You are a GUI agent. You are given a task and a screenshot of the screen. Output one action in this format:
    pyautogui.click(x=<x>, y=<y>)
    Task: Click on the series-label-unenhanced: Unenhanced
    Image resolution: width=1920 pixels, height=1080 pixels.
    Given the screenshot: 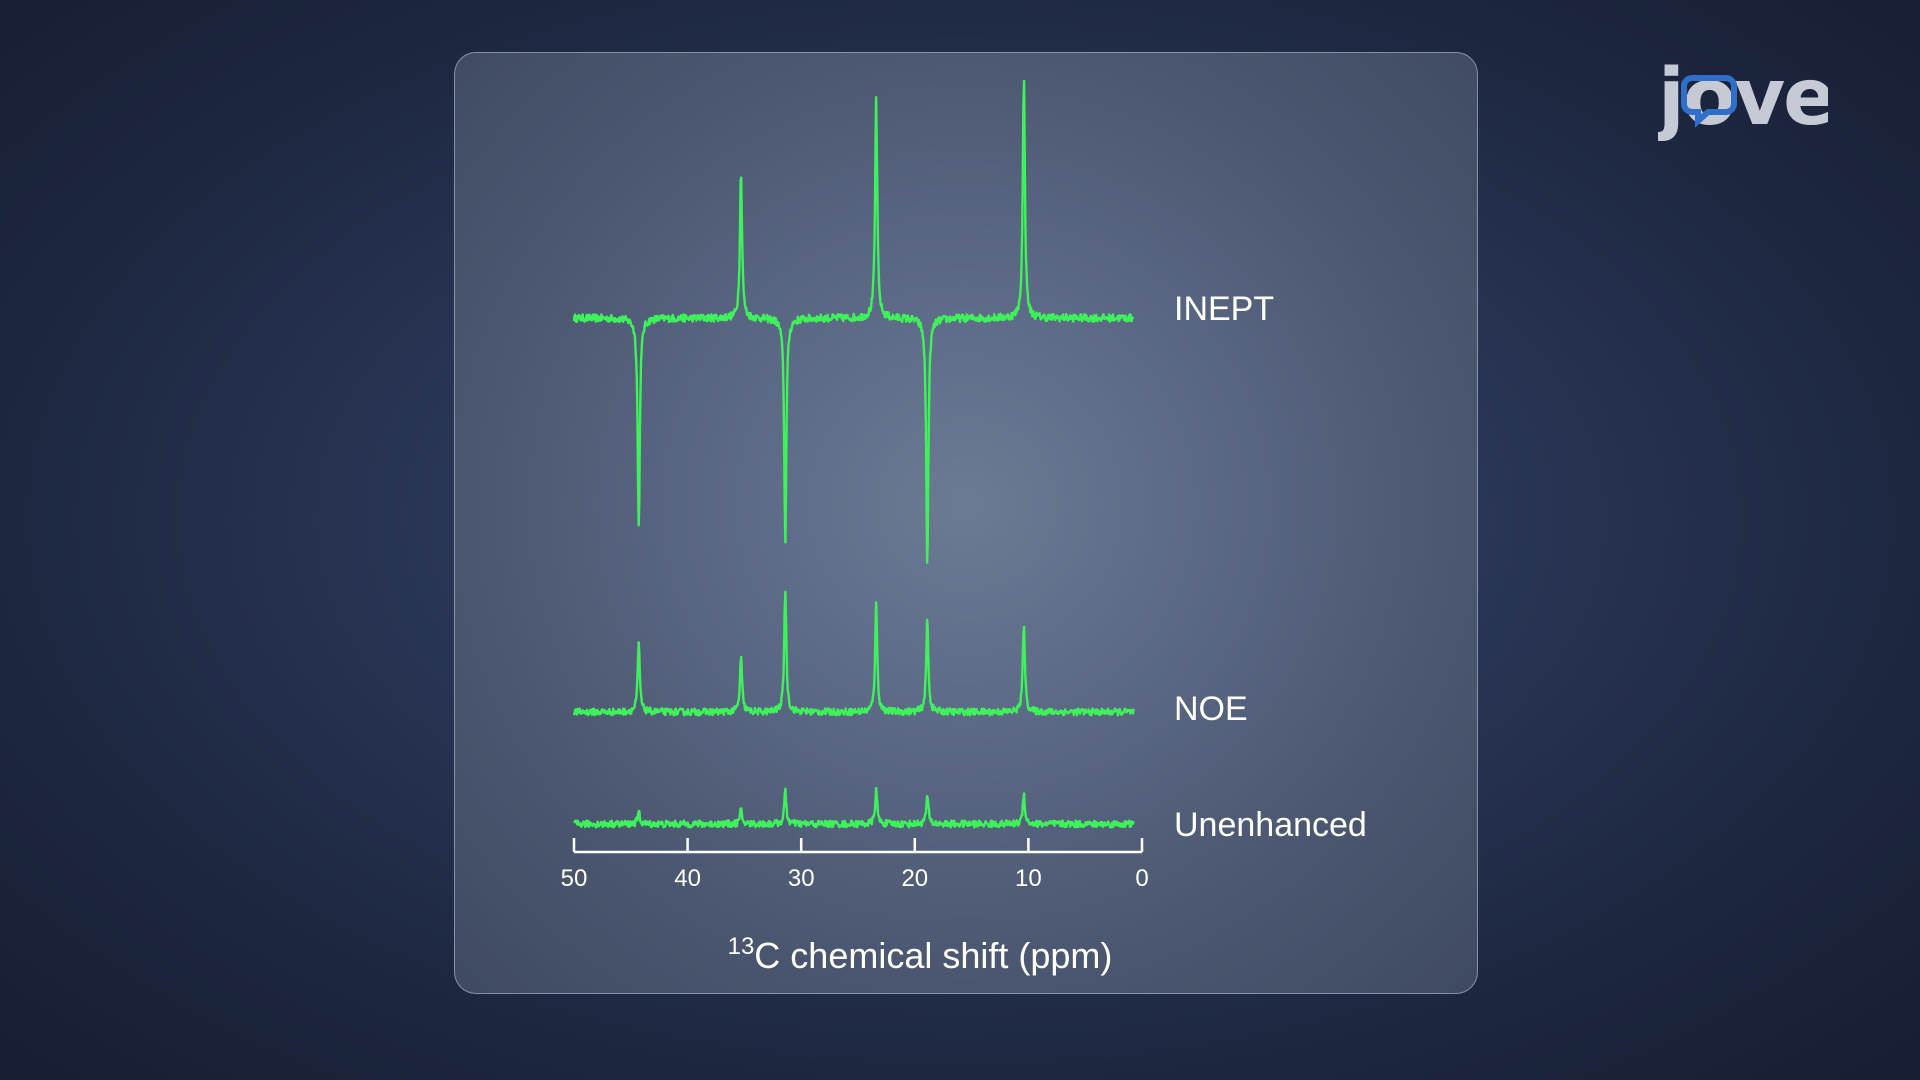 What is the action you would take?
    pyautogui.click(x=1270, y=825)
    